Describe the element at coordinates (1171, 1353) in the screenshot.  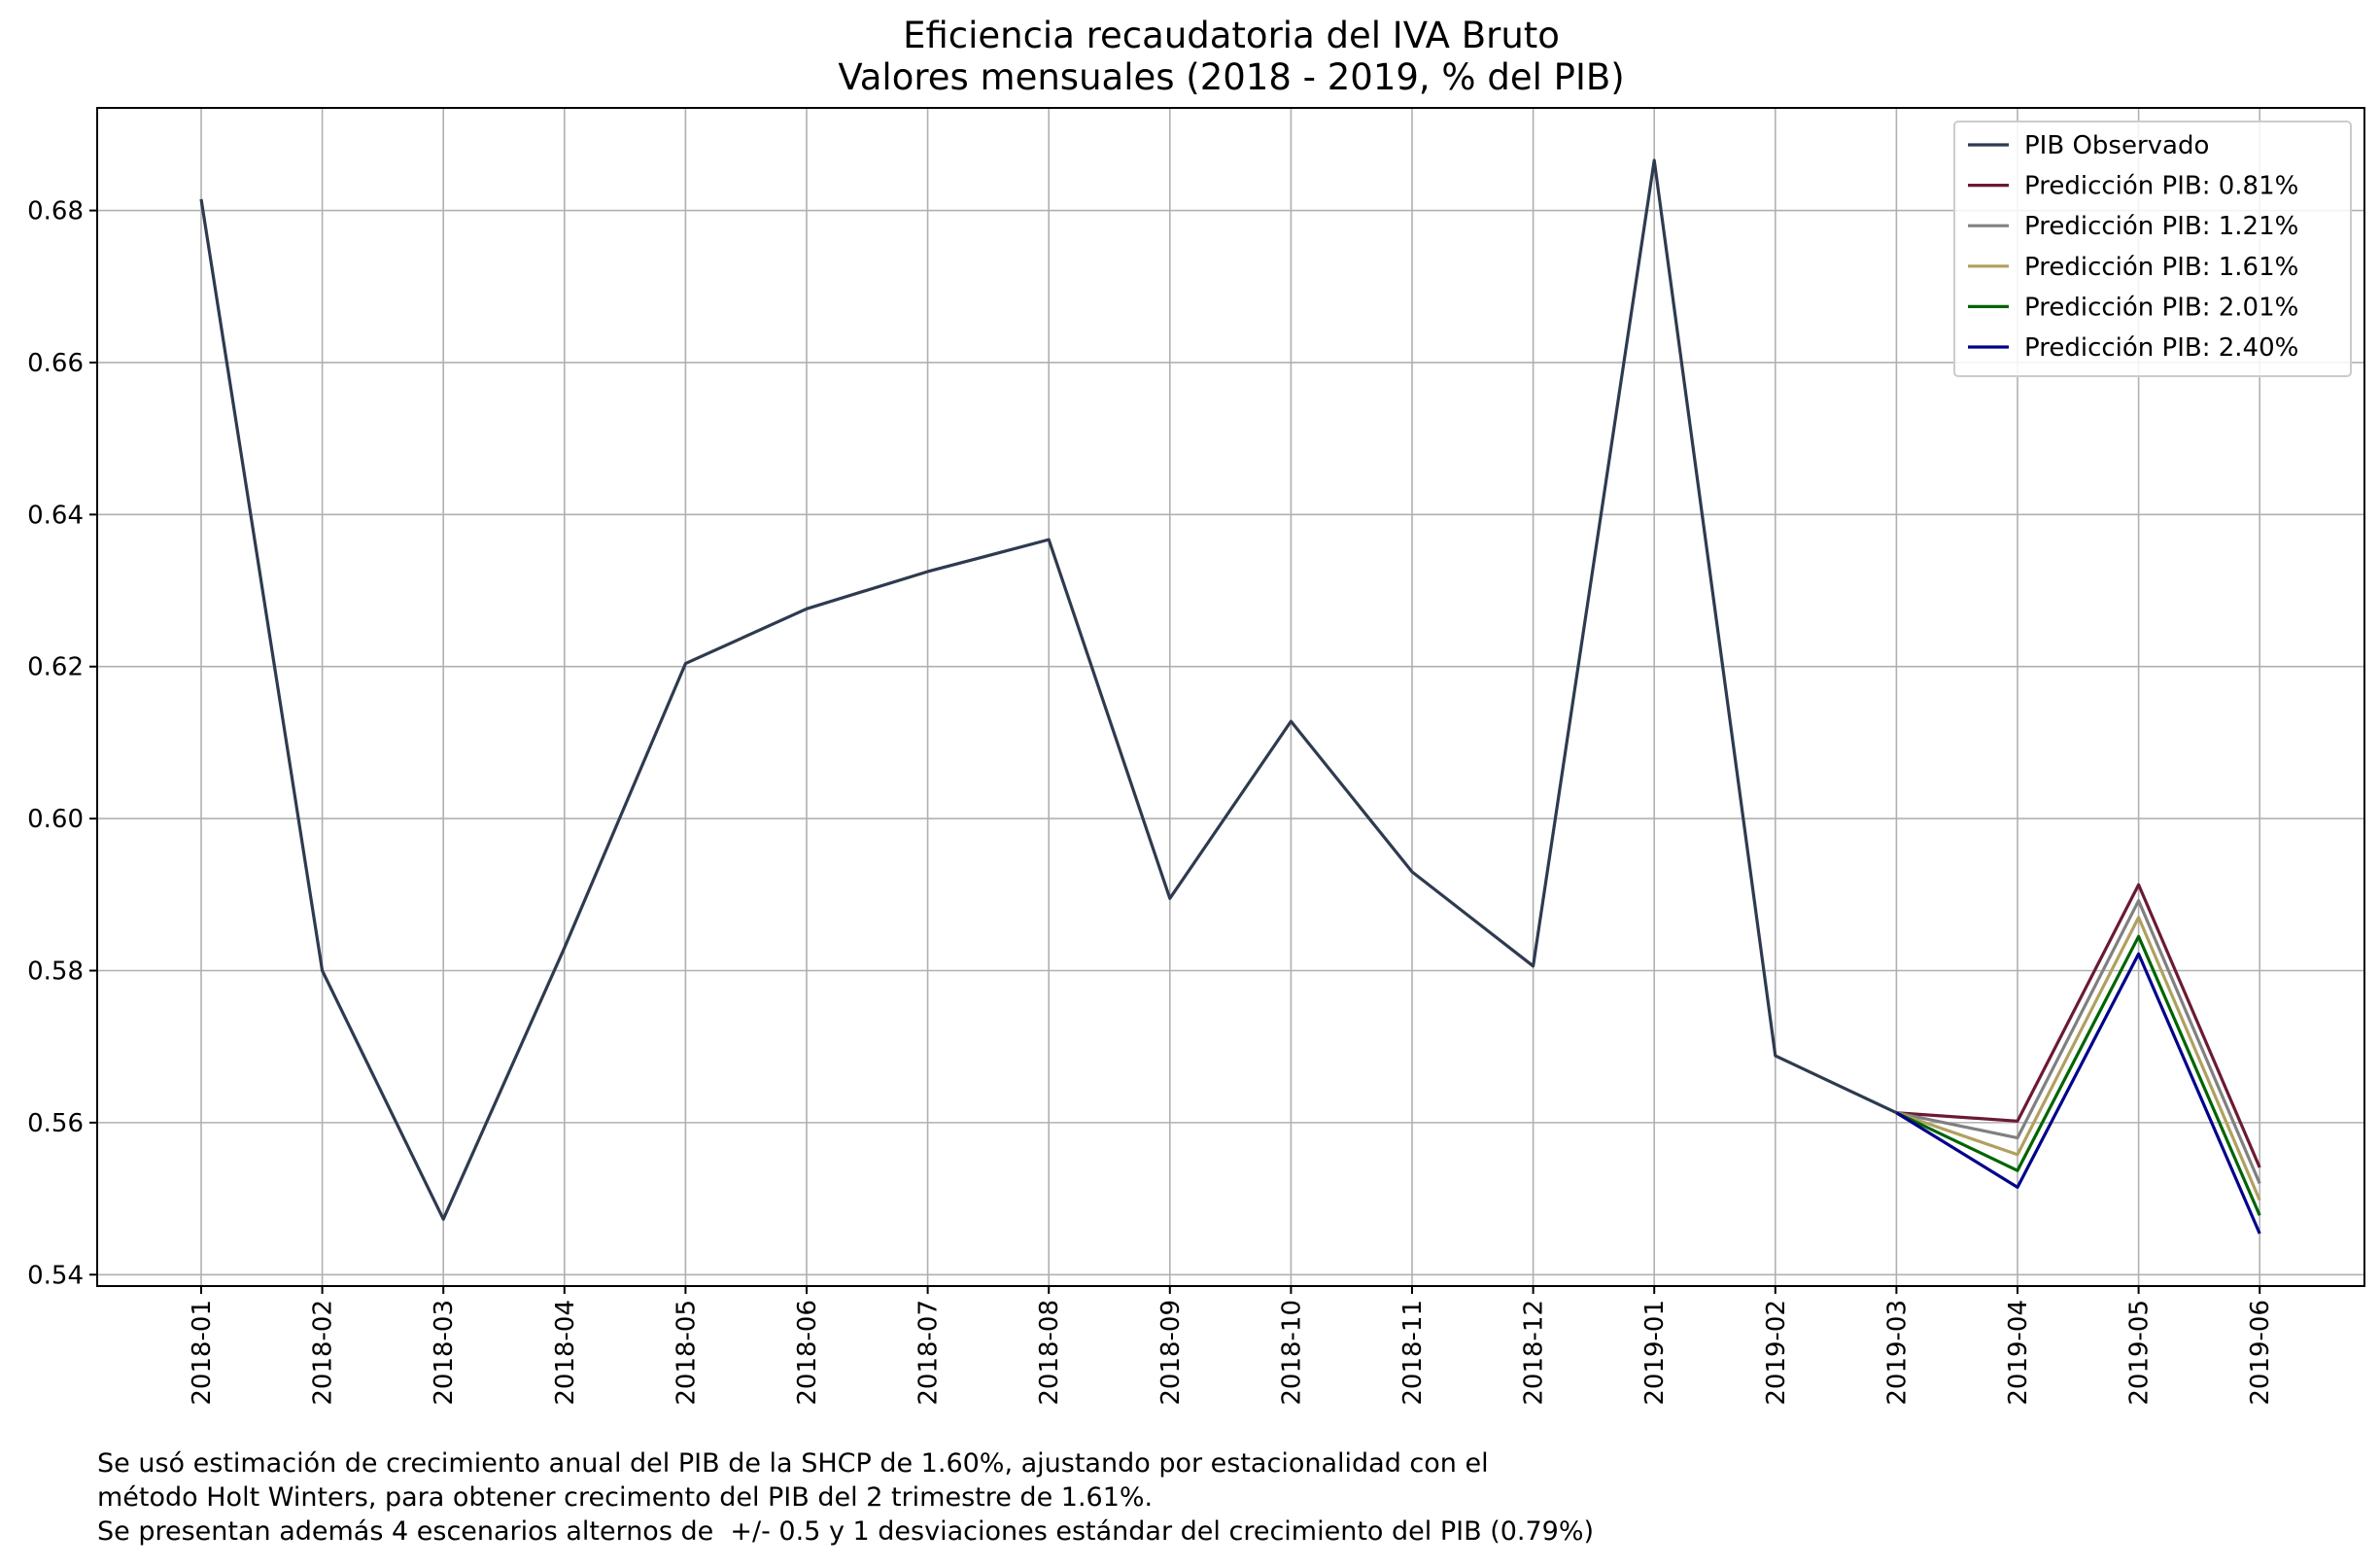
I see `x-tick-label: 2018-09` at that location.